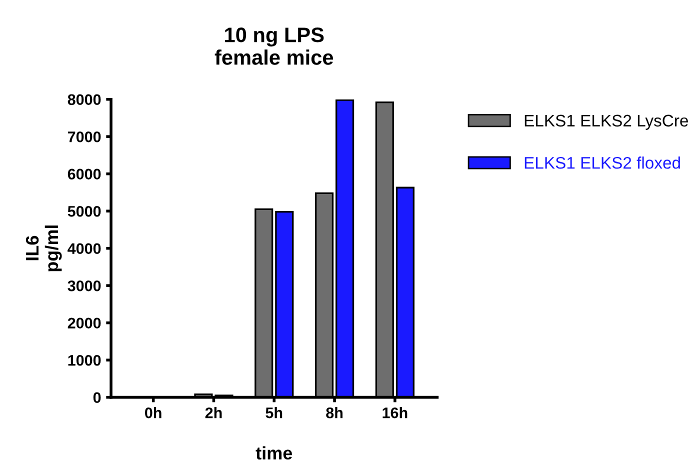 The width and height of the screenshot is (694, 473). What do you see at coordinates (334, 412) in the screenshot?
I see `x-tick-label: 8h` at bounding box center [334, 412].